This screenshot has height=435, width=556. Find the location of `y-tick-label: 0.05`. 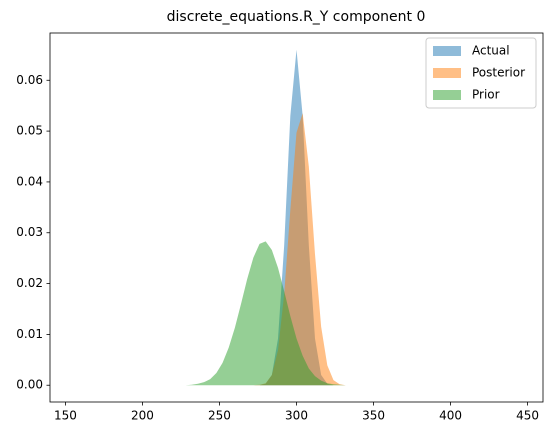

y-tick-label: 0.05 is located at coordinates (29, 131).